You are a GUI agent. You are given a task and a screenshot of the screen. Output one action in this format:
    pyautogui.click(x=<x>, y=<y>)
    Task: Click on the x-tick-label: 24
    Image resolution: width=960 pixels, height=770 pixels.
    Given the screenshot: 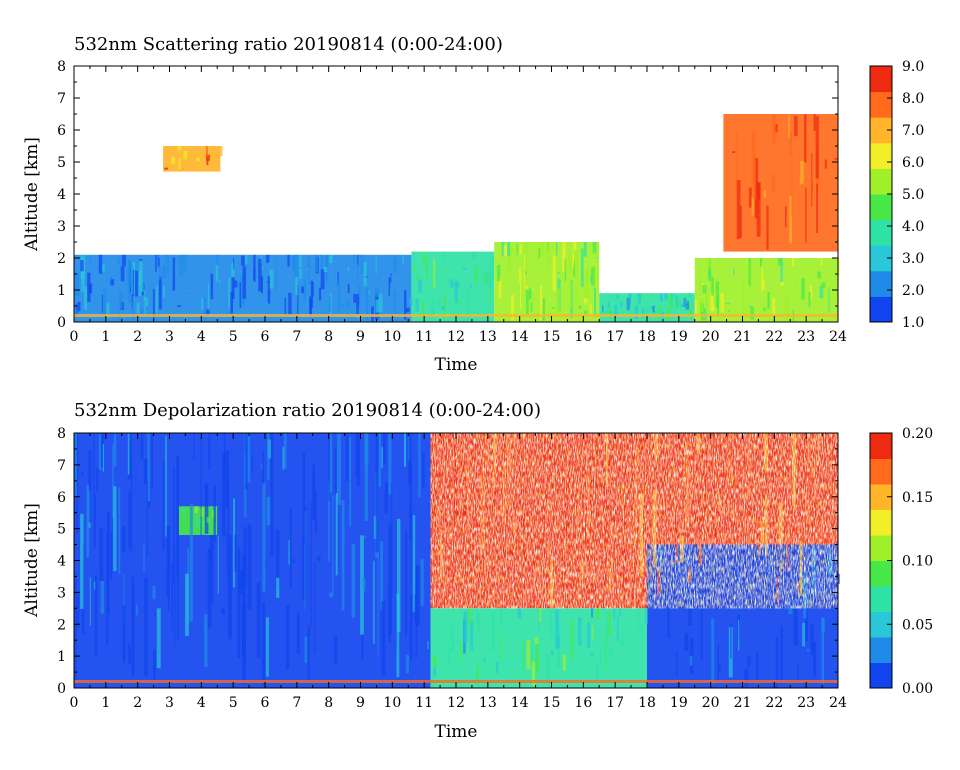 What is the action you would take?
    pyautogui.click(x=838, y=703)
    